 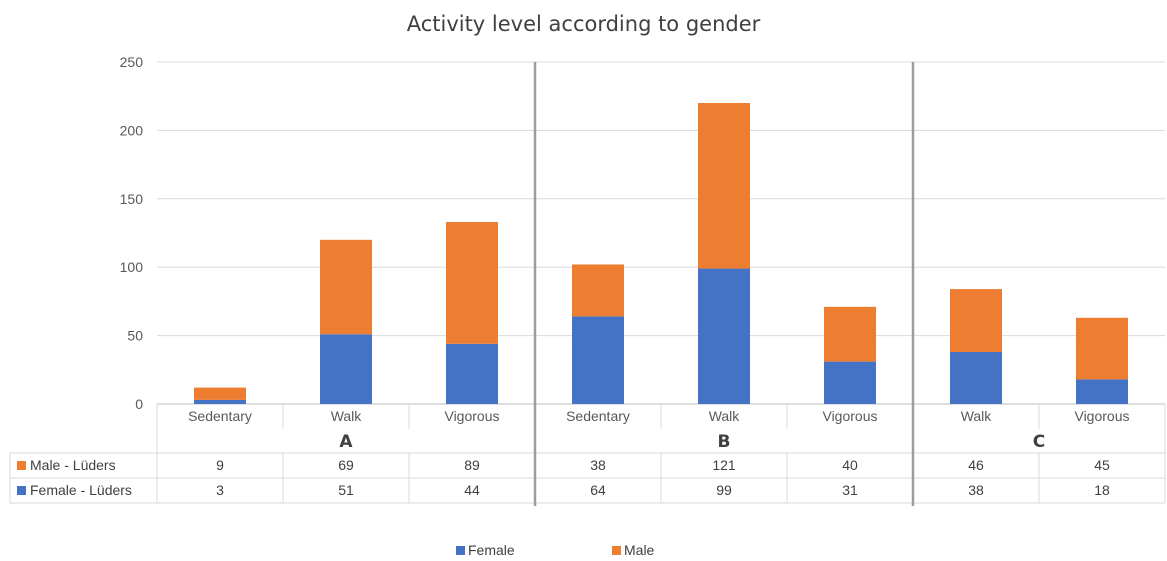 What do you see at coordinates (724, 465) in the screenshot?
I see `table-cell: 121` at bounding box center [724, 465].